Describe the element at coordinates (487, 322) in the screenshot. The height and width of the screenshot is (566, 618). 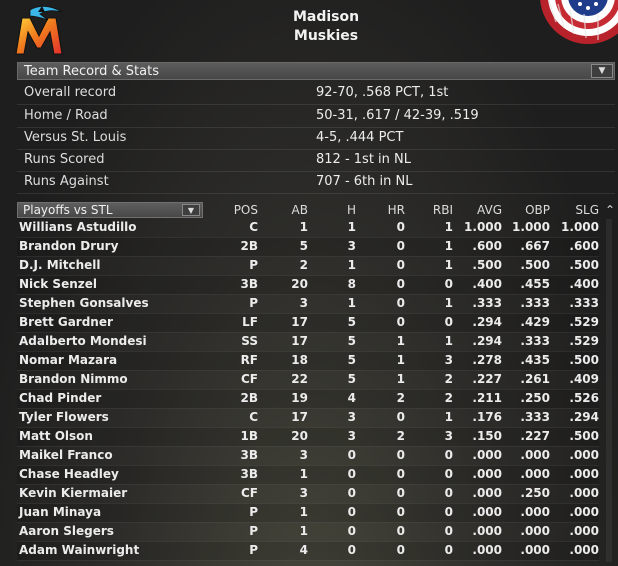
I see `stat-avg: .294` at that location.